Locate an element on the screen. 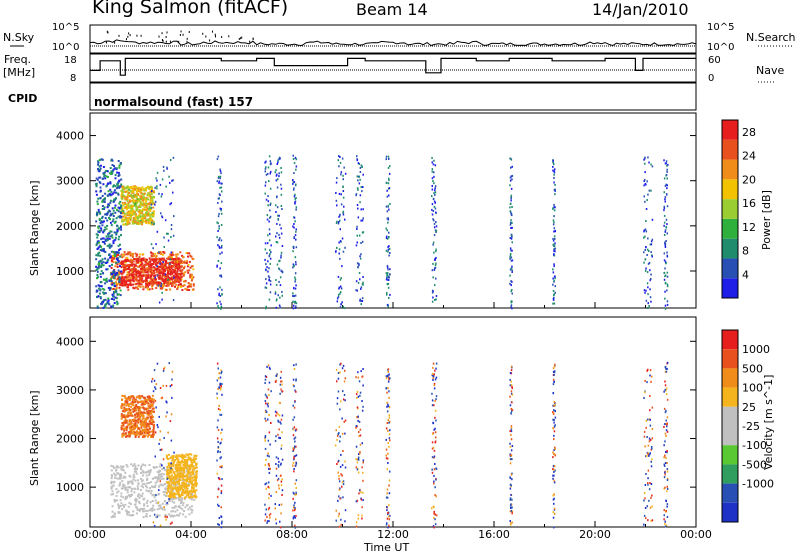 The width and height of the screenshot is (800, 554). station-title: King Salmon (fitACF) is located at coordinates (190, 9).